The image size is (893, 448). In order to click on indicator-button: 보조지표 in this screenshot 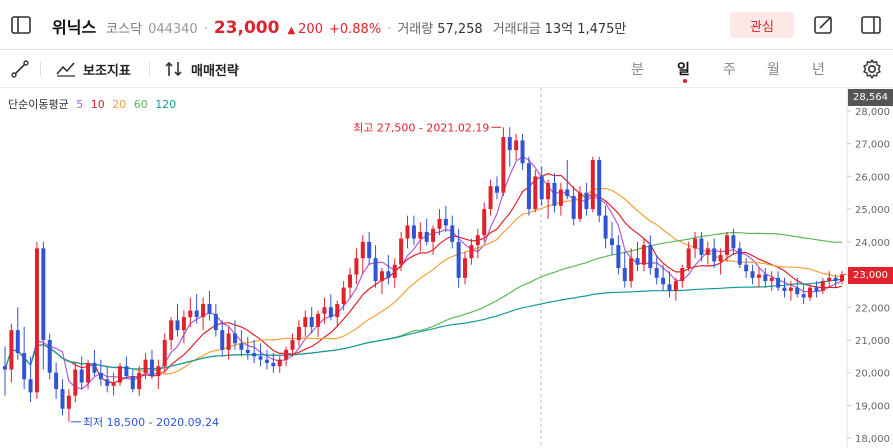, I will do `click(93, 69)`.